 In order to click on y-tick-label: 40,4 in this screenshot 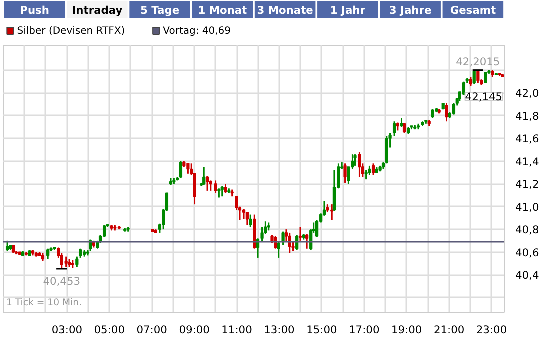, I will do `click(528, 275)`.